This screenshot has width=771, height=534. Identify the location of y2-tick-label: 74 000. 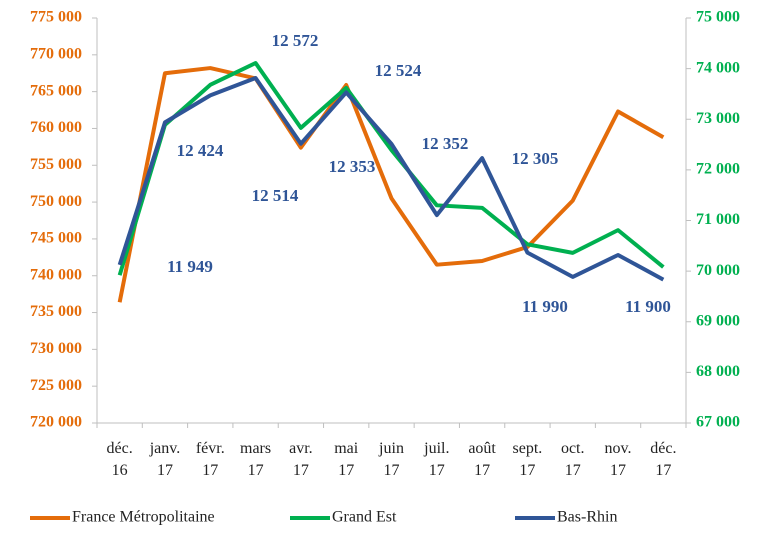
(718, 67).